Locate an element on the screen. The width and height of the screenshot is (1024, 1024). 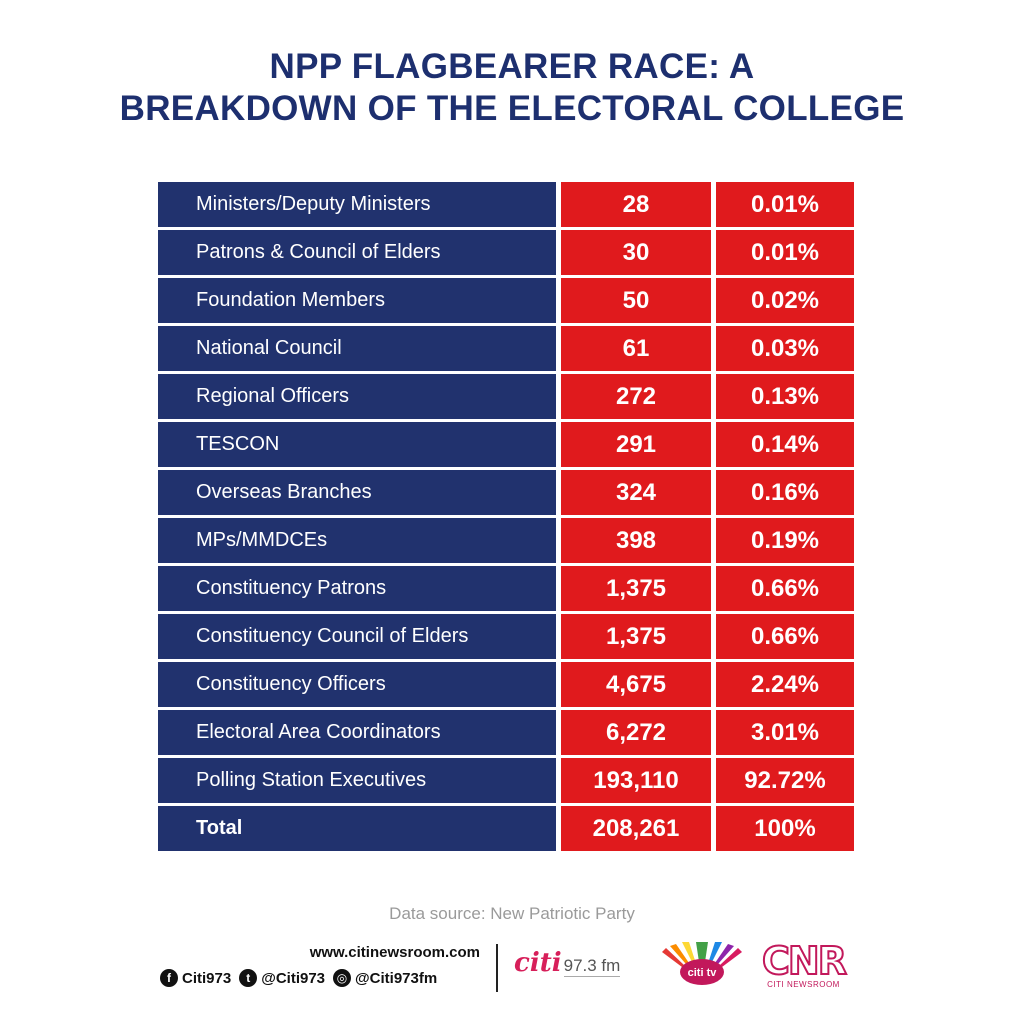
delegate-percent: 0.19% is located at coordinates (785, 540).